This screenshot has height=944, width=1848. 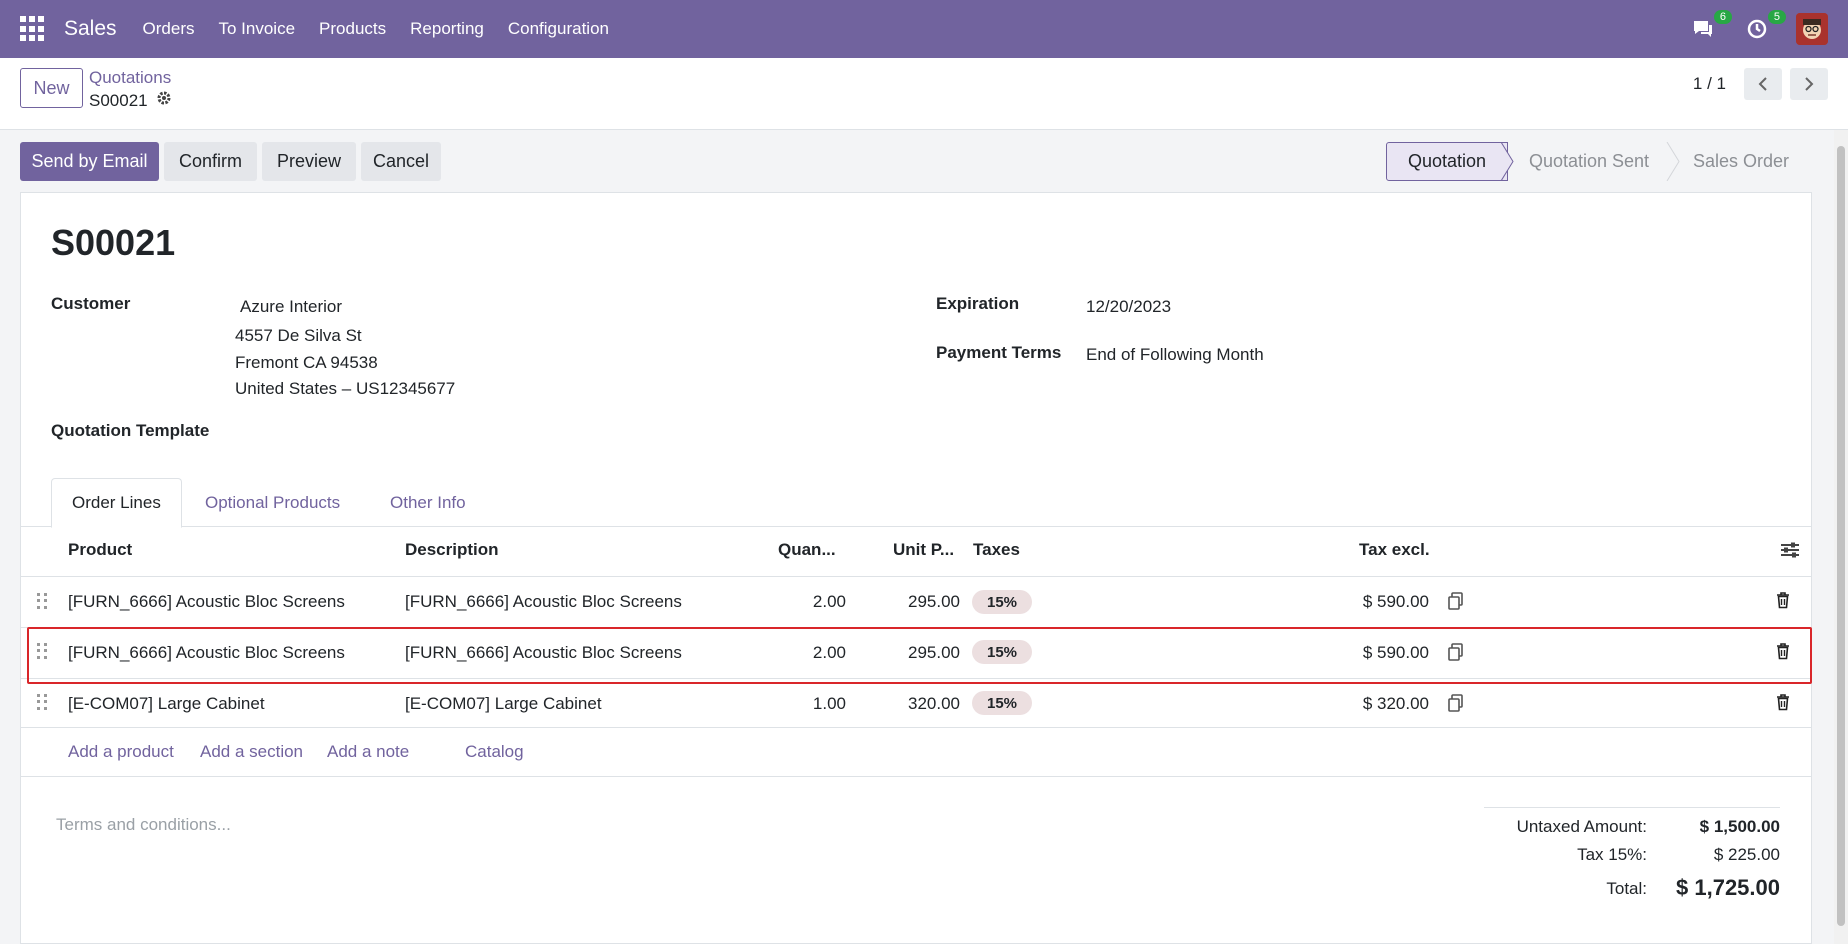 I want to click on row-1-subtotal: $ 590.00, so click(x=1395, y=601).